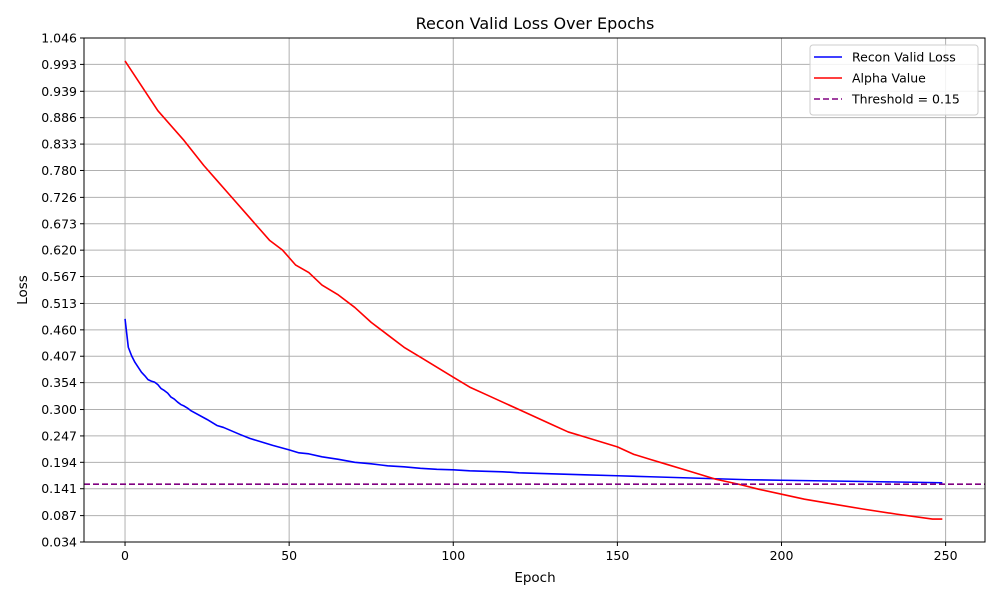 The height and width of the screenshot is (600, 1000). Describe the element at coordinates (59, 170) in the screenshot. I see `y-tick-label: 0.780` at that location.